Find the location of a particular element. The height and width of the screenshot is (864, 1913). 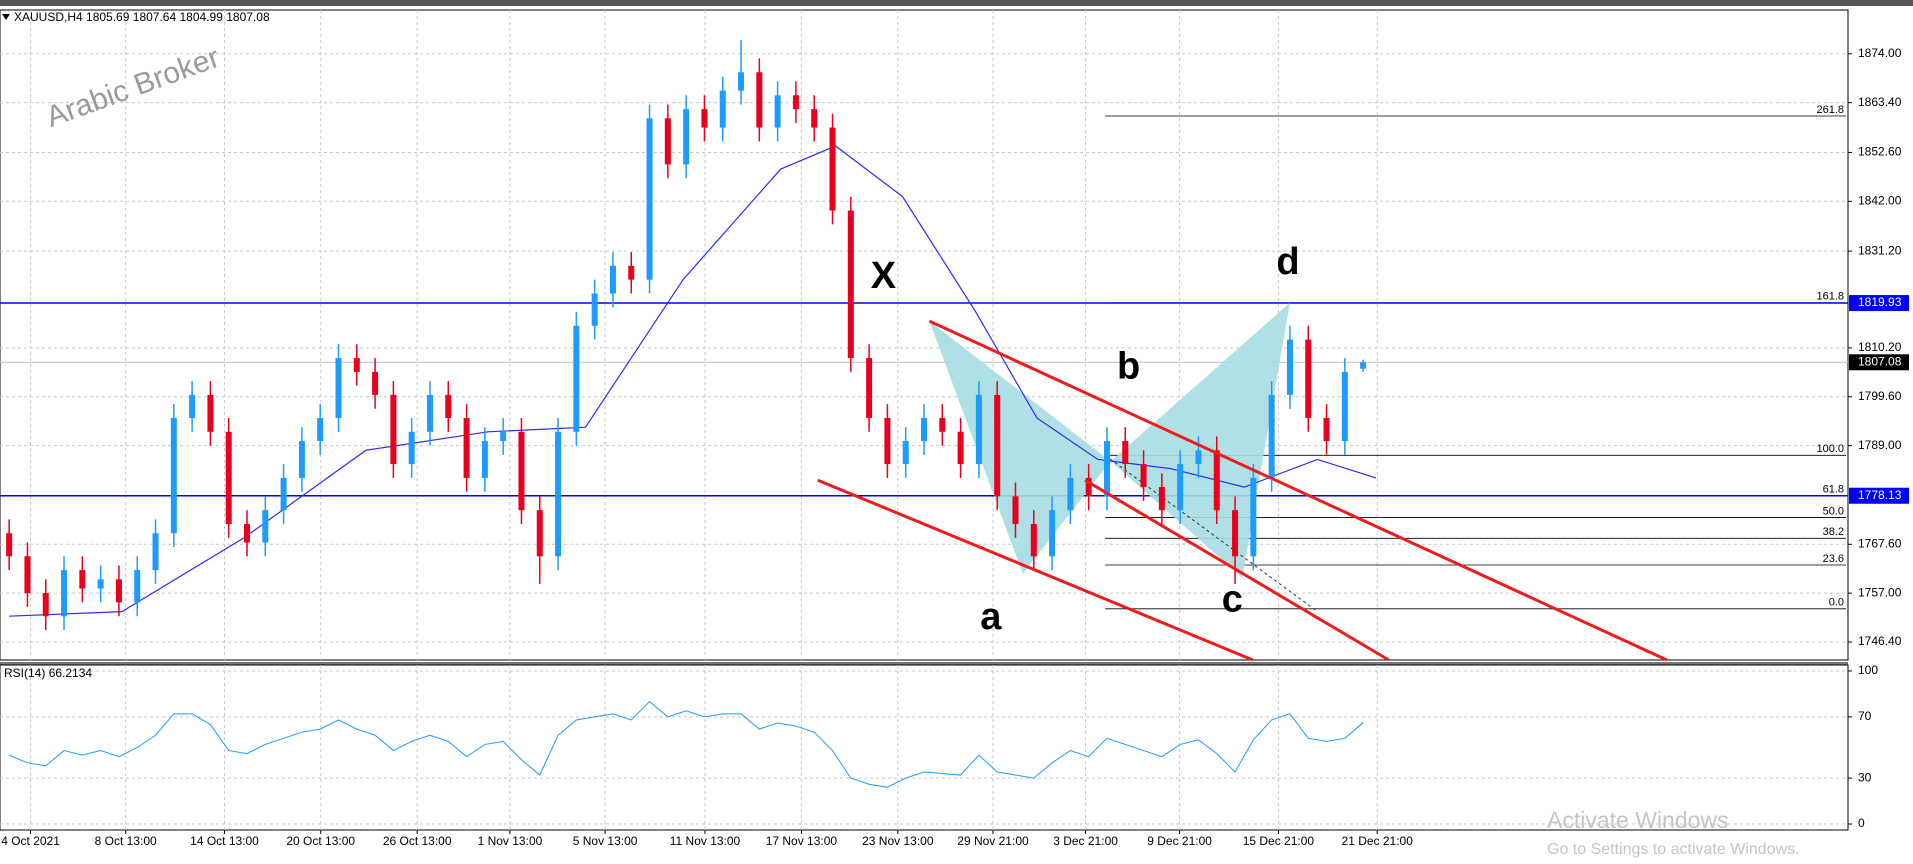

x-tick-label: 5 Nov 13:00 is located at coordinates (605, 841).